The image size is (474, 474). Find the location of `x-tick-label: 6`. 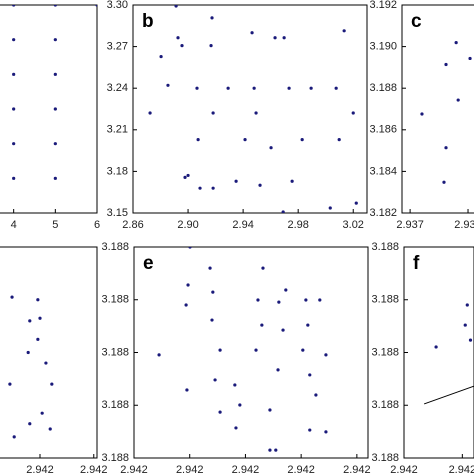

x-tick-label: 6 is located at coordinates (97, 225).